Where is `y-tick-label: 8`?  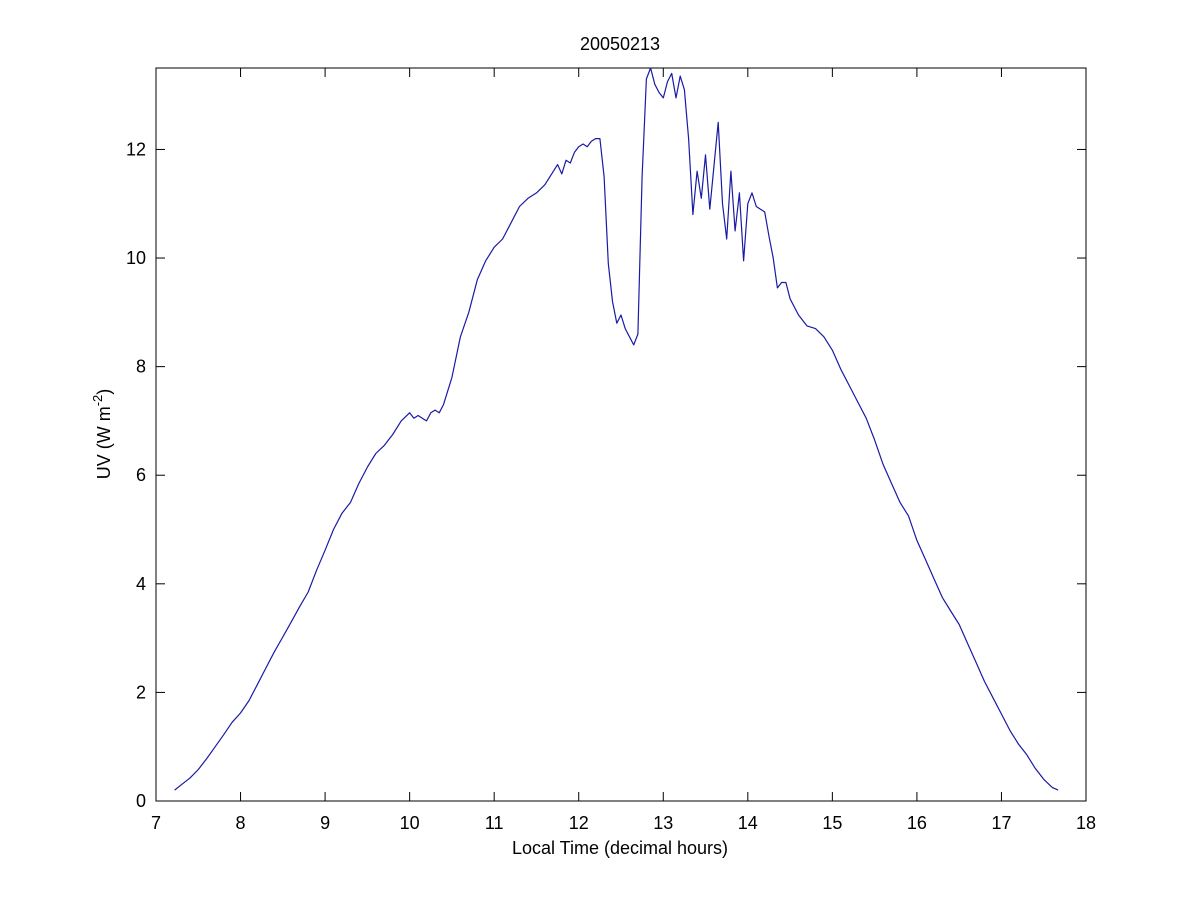 y-tick-label: 8 is located at coordinates (141, 367).